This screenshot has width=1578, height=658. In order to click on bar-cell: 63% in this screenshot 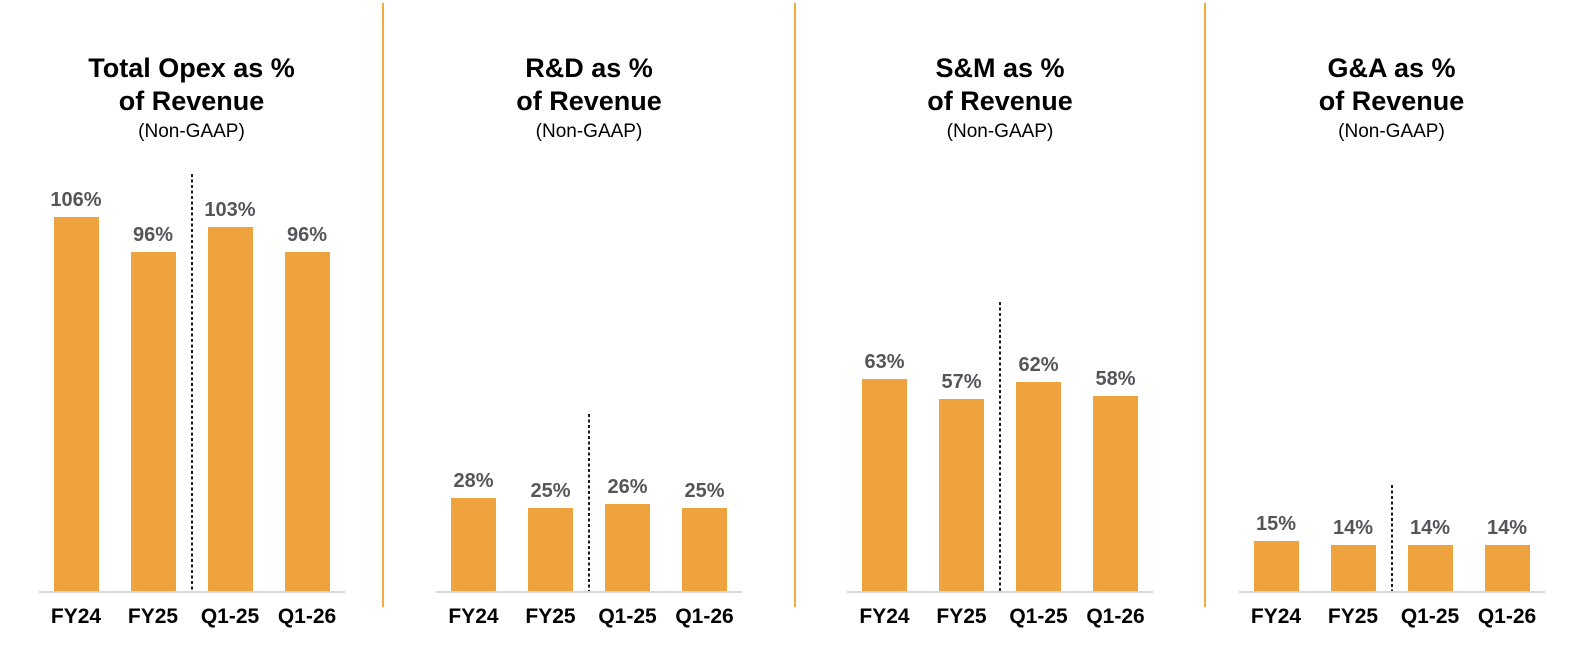, I will do `click(884, 380)`.